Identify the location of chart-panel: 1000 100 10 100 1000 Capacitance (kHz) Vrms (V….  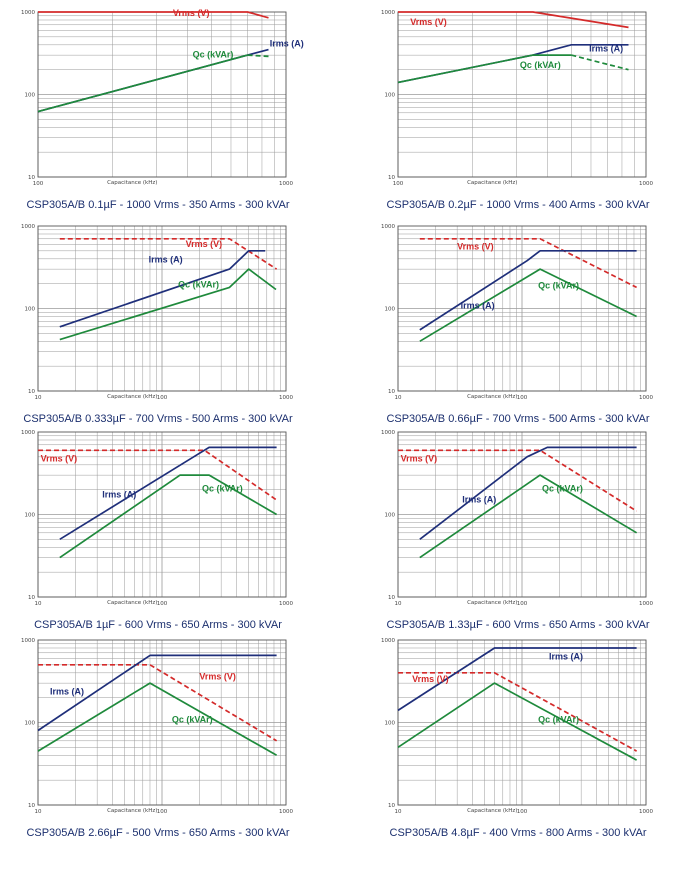
(173, 117).